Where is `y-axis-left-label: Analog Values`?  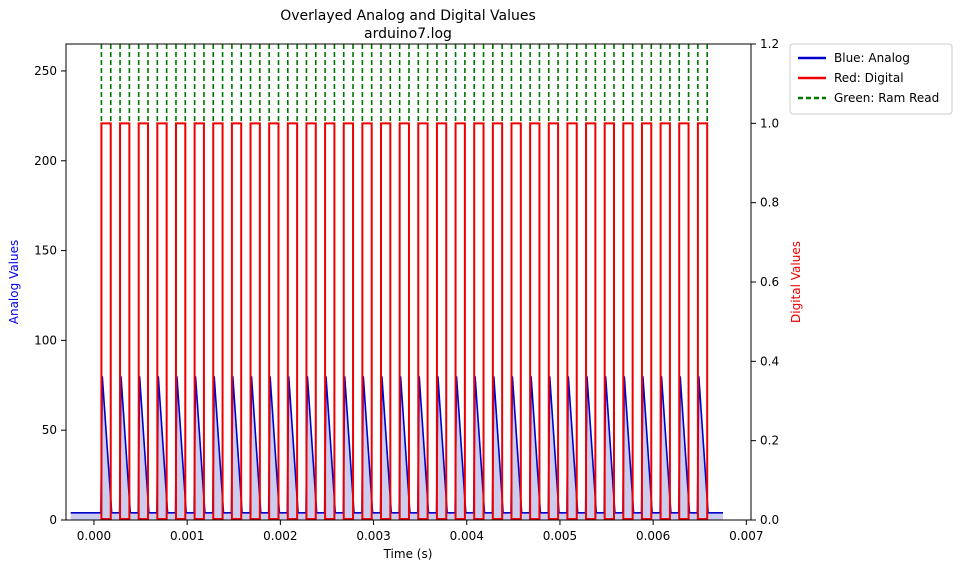
y-axis-left-label: Analog Values is located at coordinates (14, 282).